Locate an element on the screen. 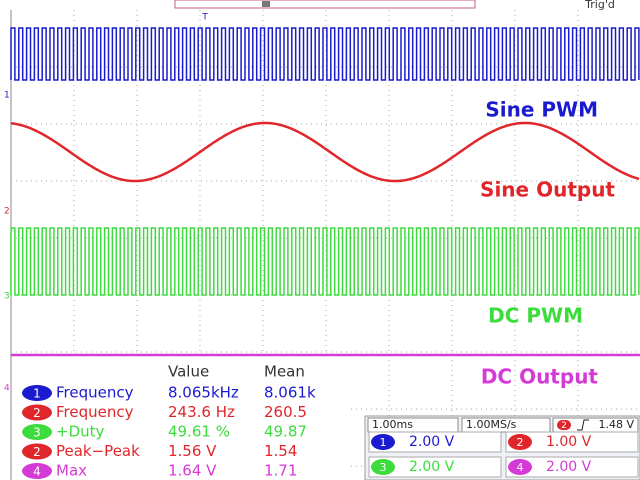  channel-scale: 1.00 V is located at coordinates (569, 442).